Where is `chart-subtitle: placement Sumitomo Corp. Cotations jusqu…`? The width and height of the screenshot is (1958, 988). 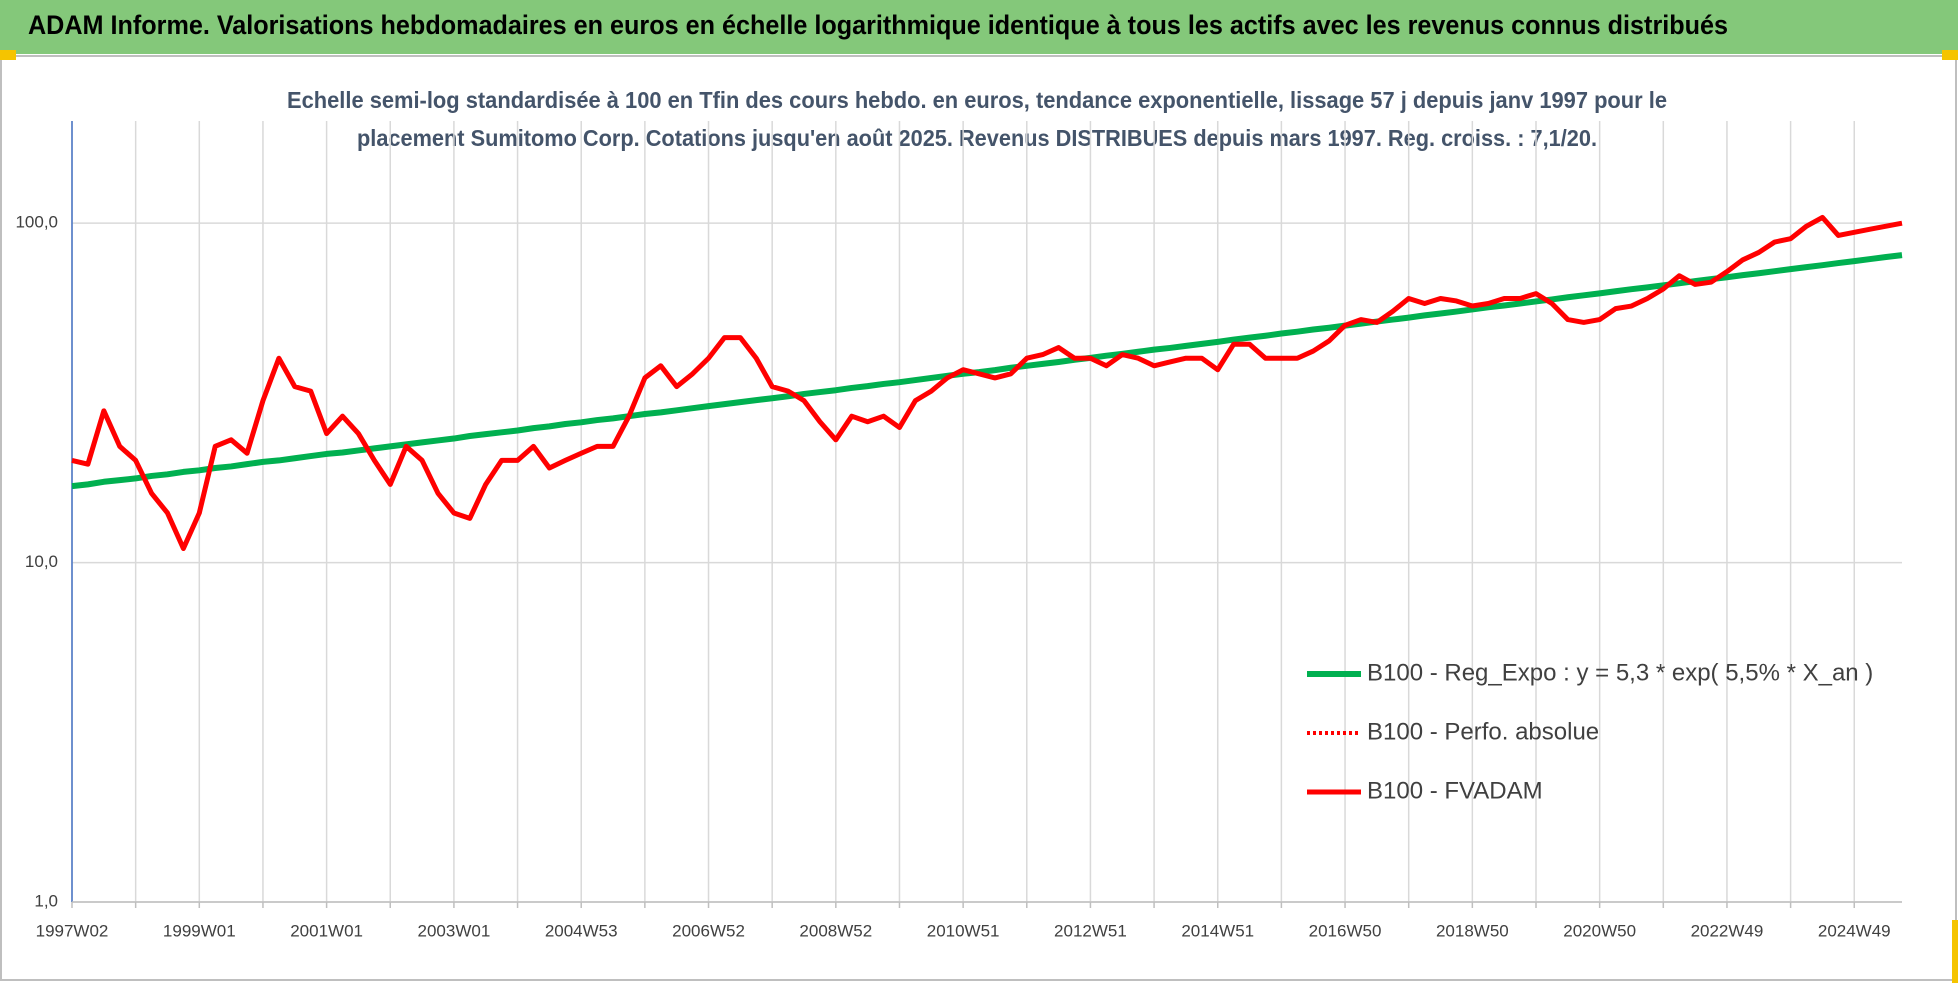 chart-subtitle: placement Sumitomo Corp. Cotations jusqu… is located at coordinates (977, 138).